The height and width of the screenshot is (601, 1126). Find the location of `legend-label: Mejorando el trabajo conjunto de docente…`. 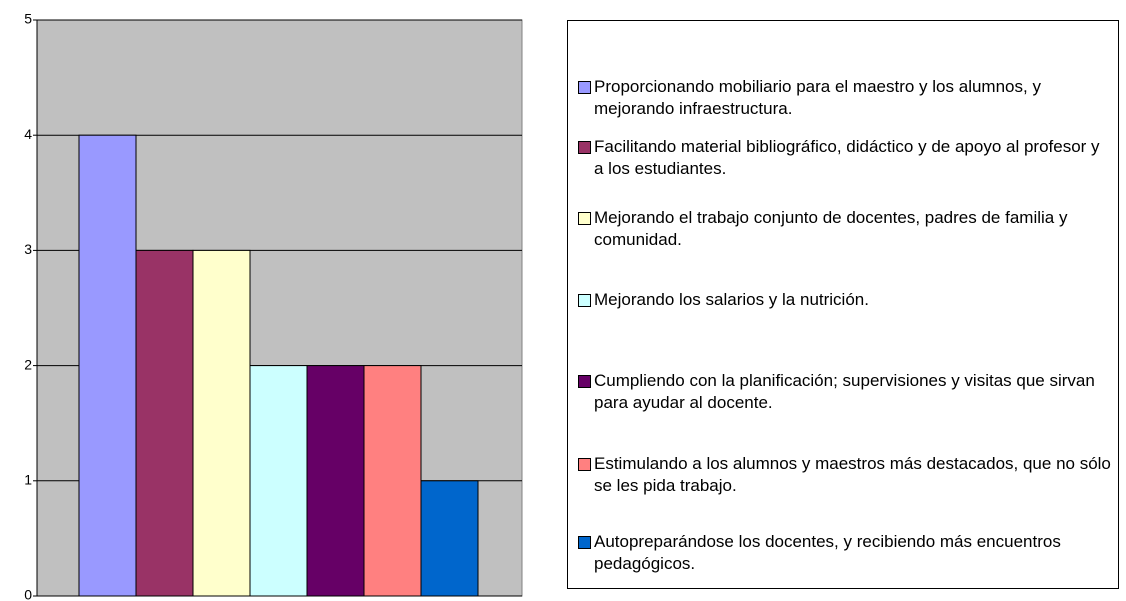

legend-label: Mejorando el trabajo conjunto de docente… is located at coordinates (831, 228).